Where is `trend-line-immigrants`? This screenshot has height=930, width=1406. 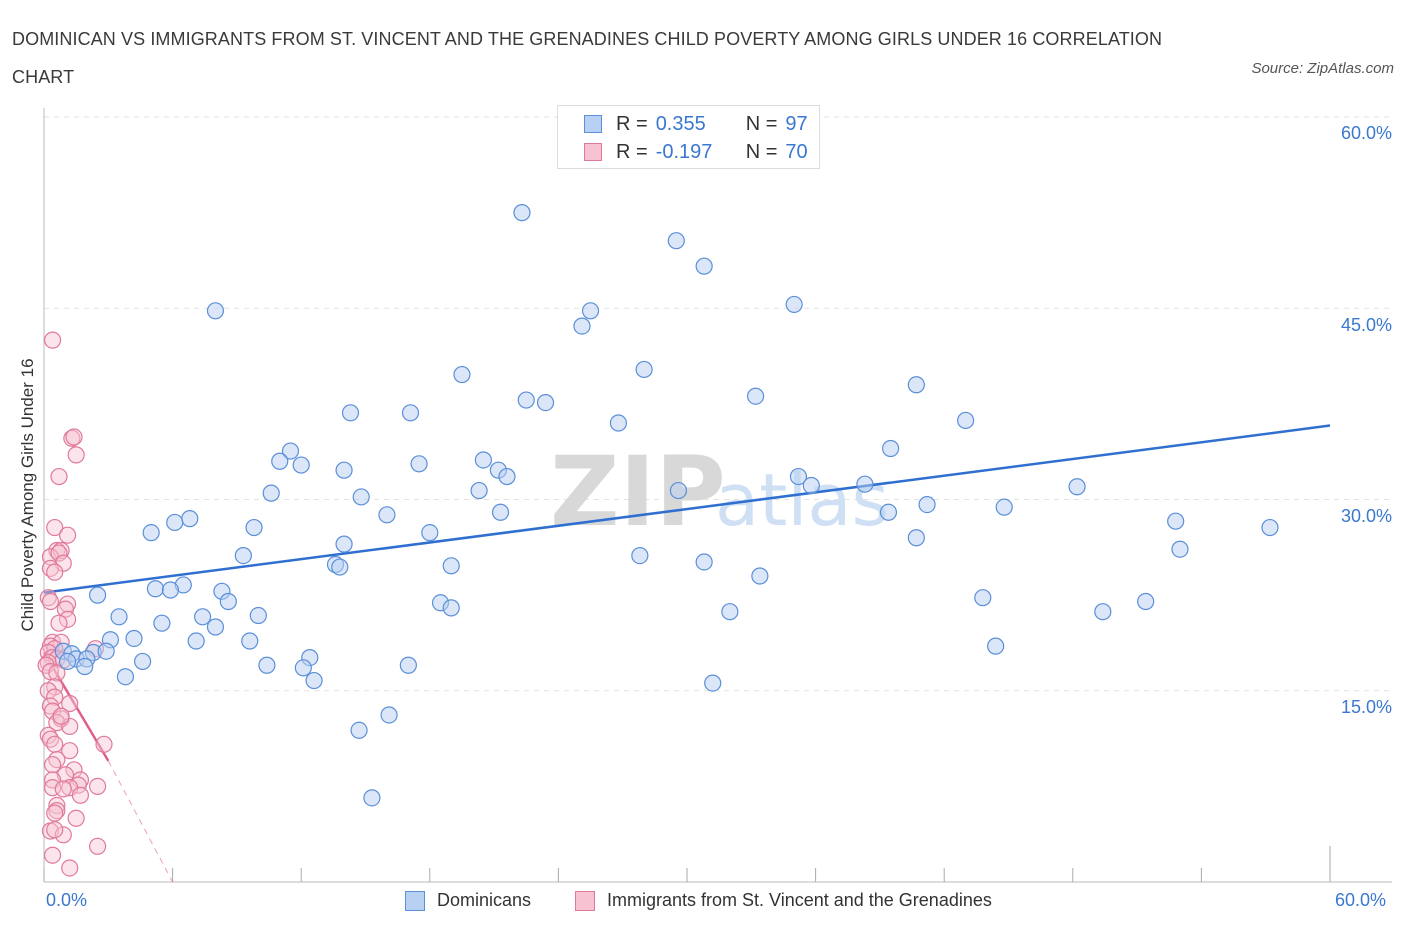
trend-line-immigrants is located at coordinates (76, 706).